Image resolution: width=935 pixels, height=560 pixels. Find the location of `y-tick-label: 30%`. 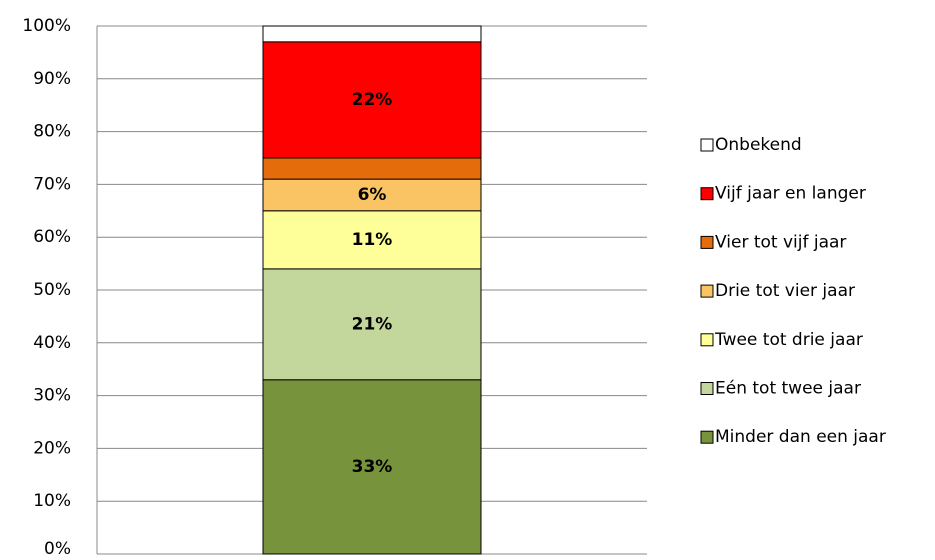

y-tick-label: 30% is located at coordinates (52, 396).